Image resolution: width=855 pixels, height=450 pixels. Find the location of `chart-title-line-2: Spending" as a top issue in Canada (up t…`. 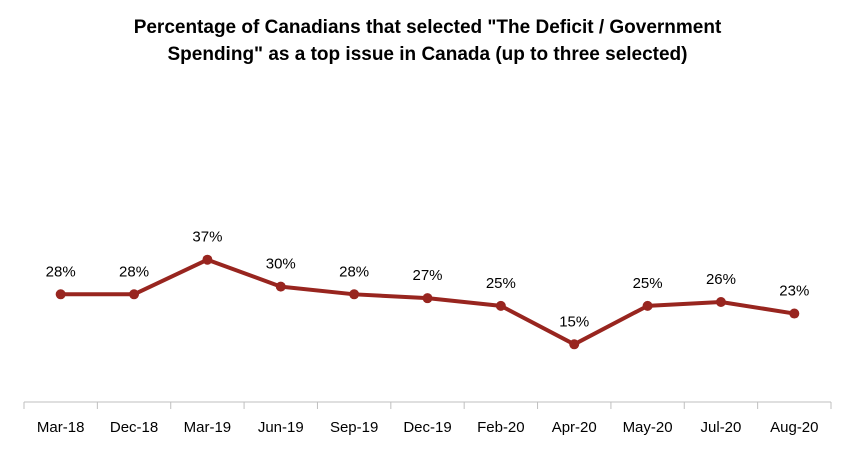

chart-title-line-2: Spending" as a top issue in Canada (up t… is located at coordinates (427, 54).